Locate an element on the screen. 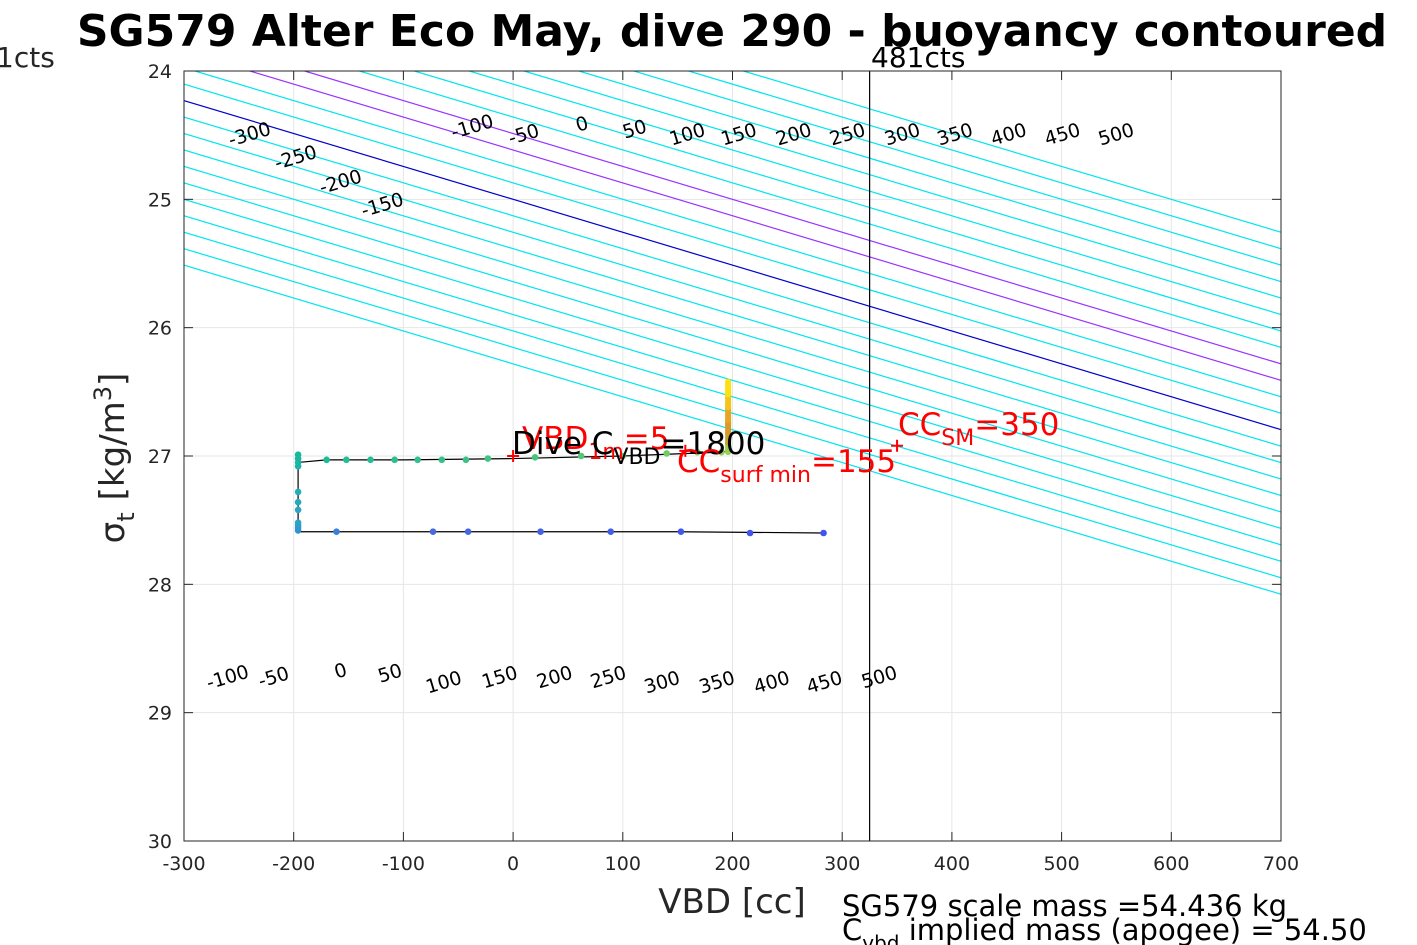 The image size is (1417, 945). x-tick-label: 500 is located at coordinates (1061, 864).